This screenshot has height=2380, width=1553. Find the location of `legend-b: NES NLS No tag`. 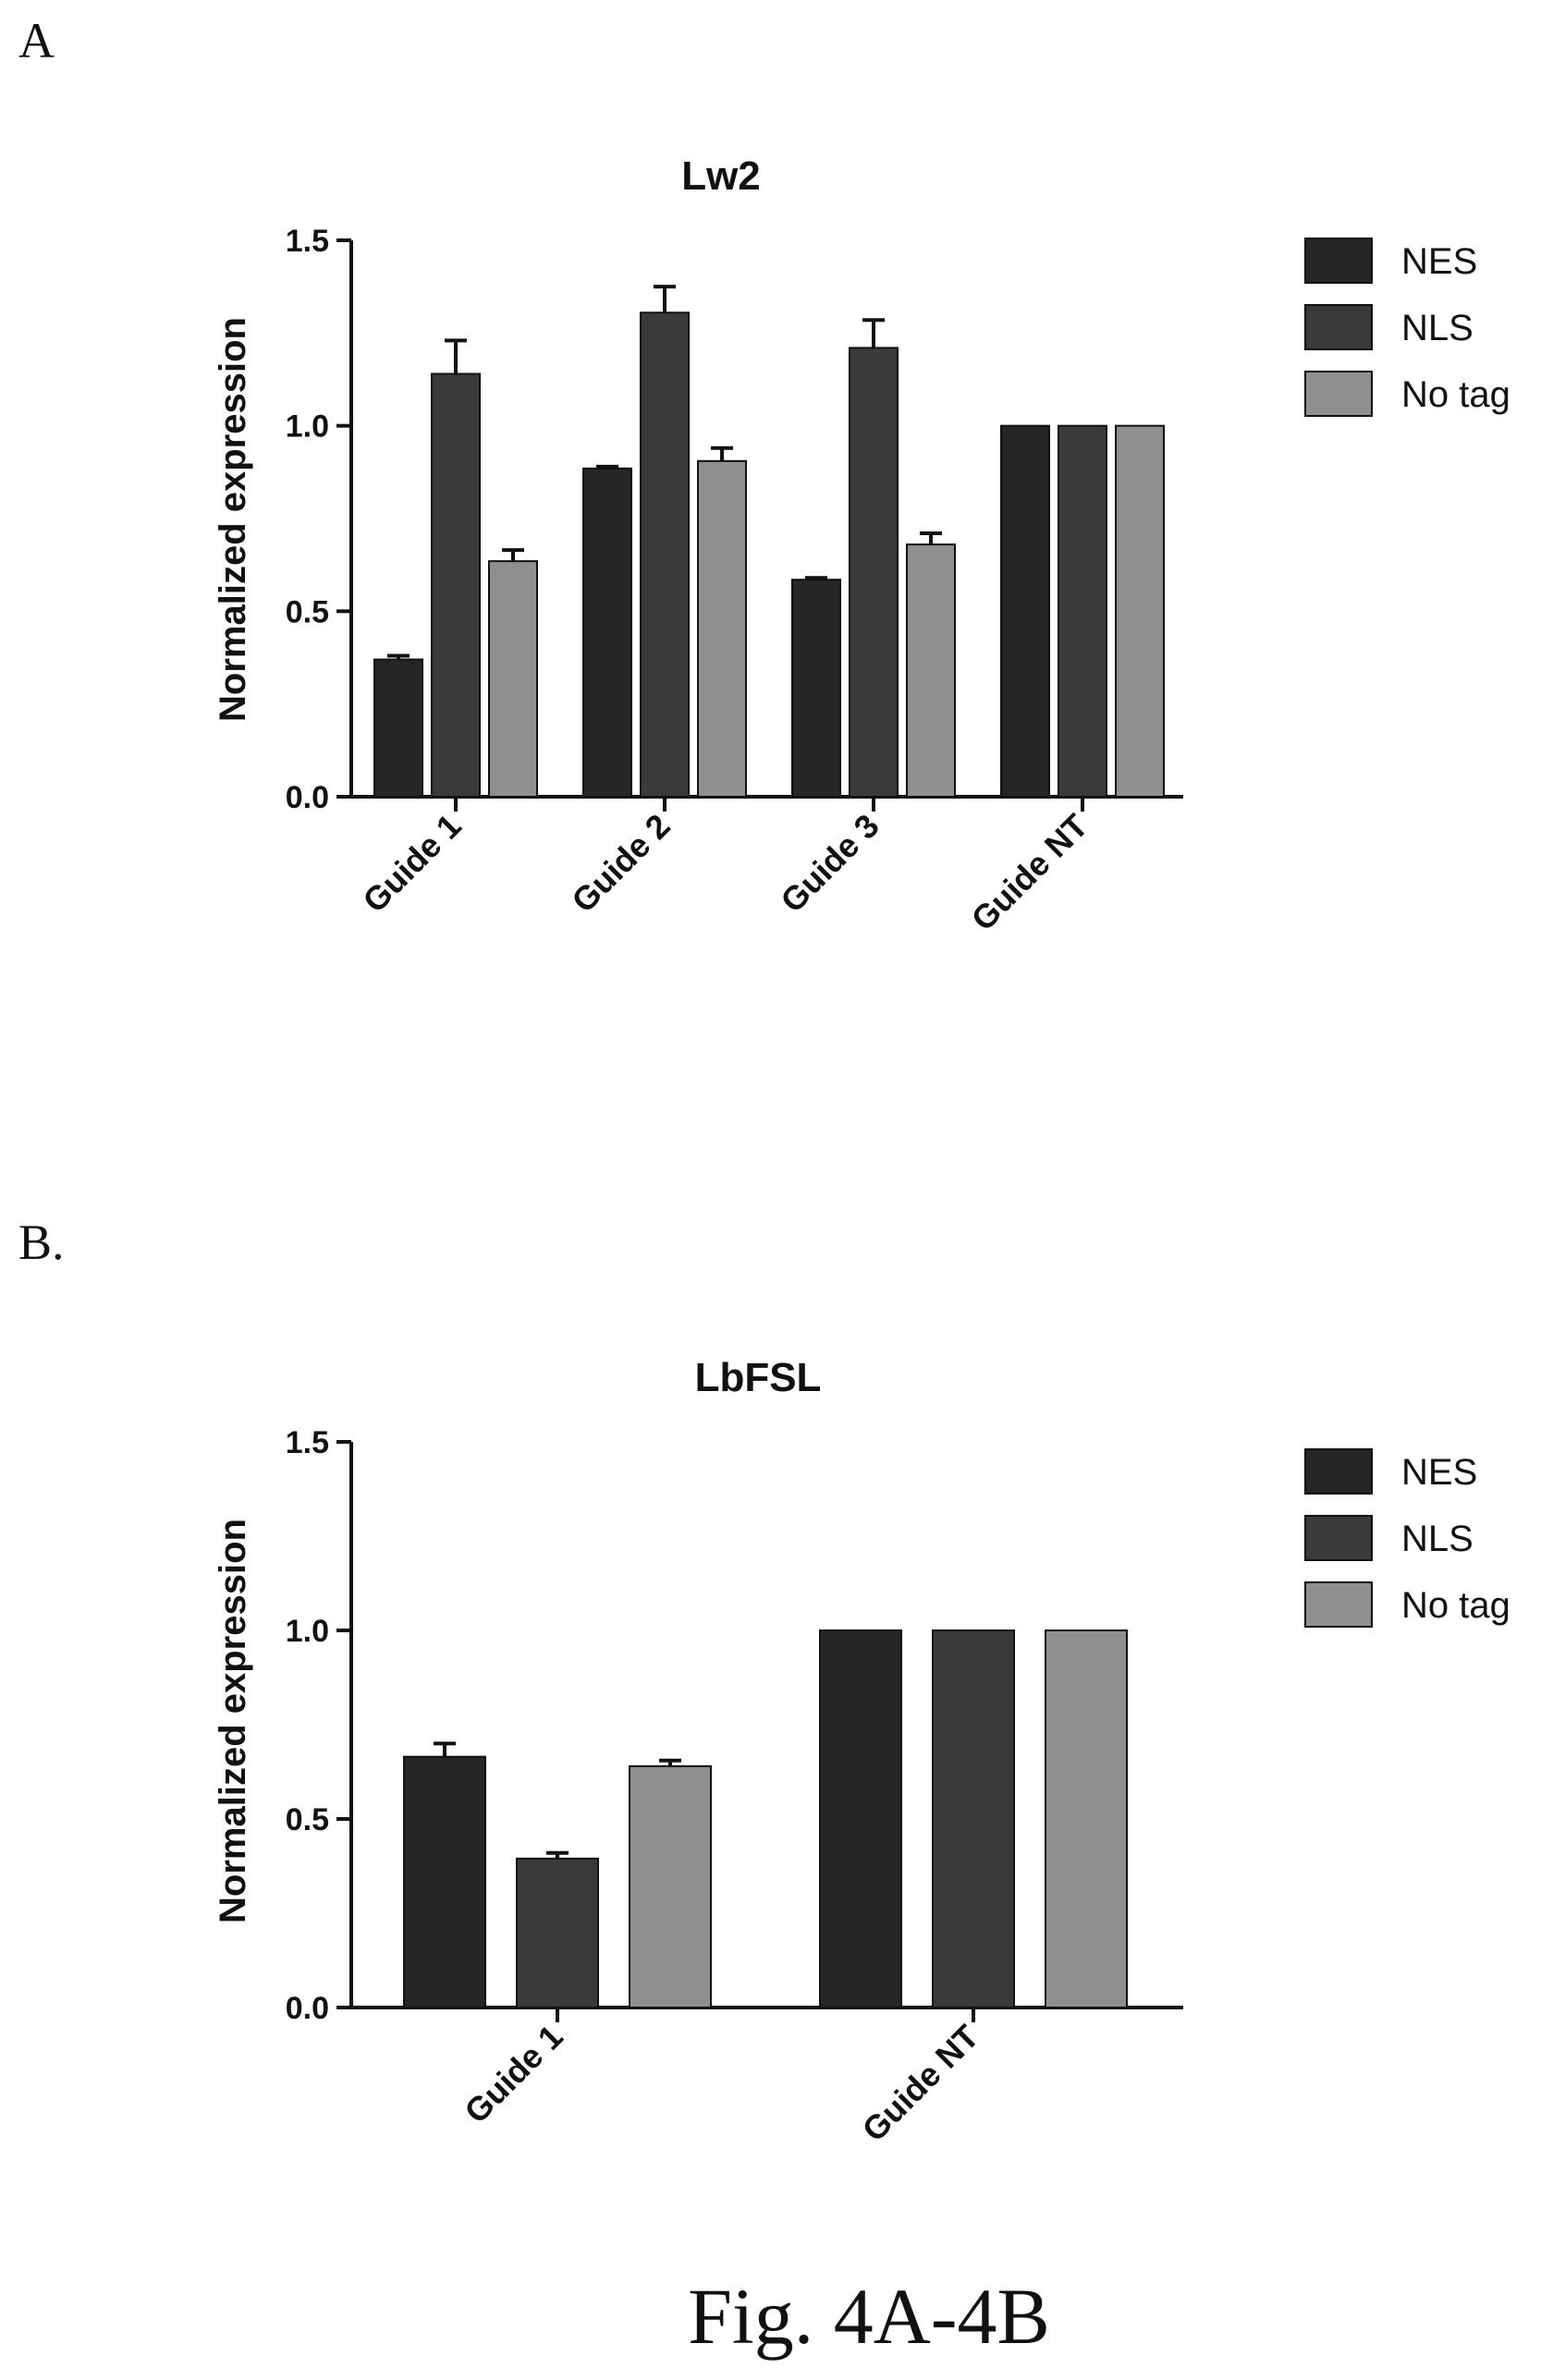

legend-b: NES NLS No tag is located at coordinates (1407, 1538).